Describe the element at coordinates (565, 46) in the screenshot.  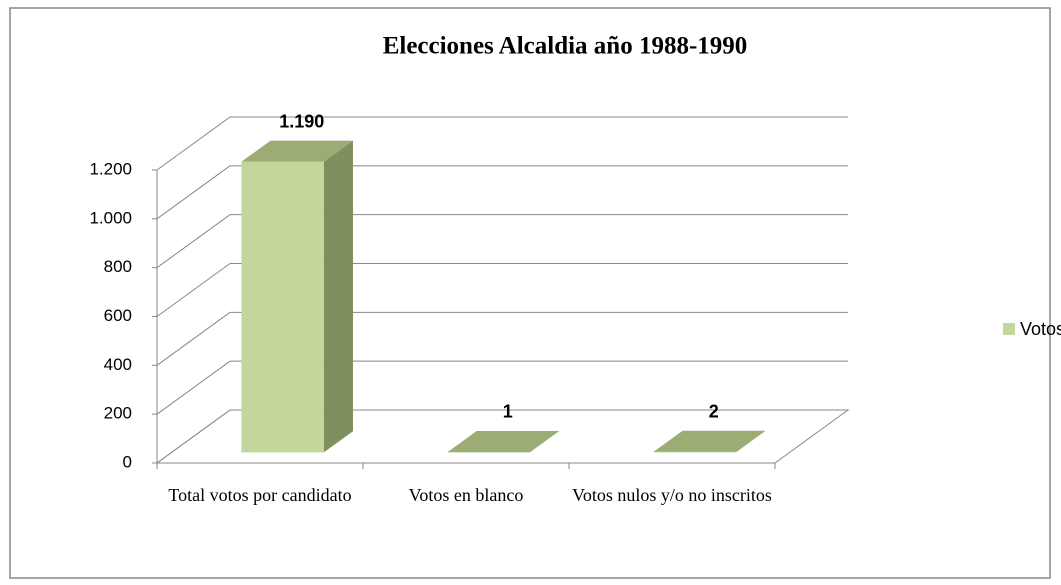
I see `chart-title: Elecciones Alcaldia año 1988-1990` at that location.